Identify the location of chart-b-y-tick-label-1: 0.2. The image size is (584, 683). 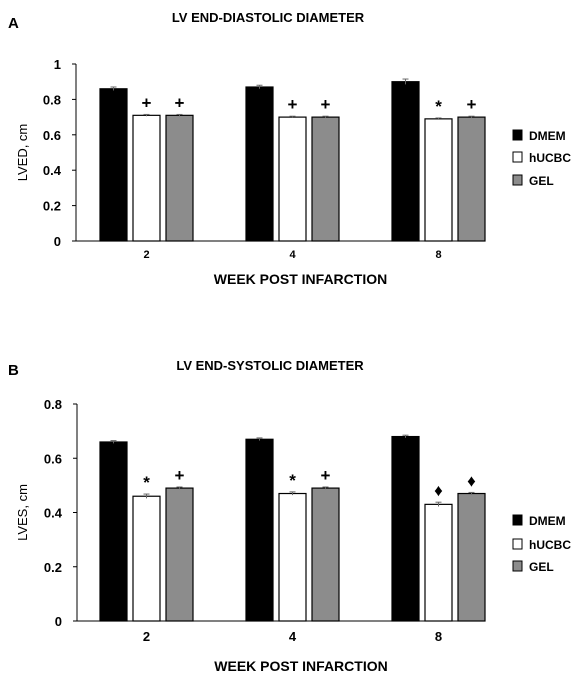
(53, 567).